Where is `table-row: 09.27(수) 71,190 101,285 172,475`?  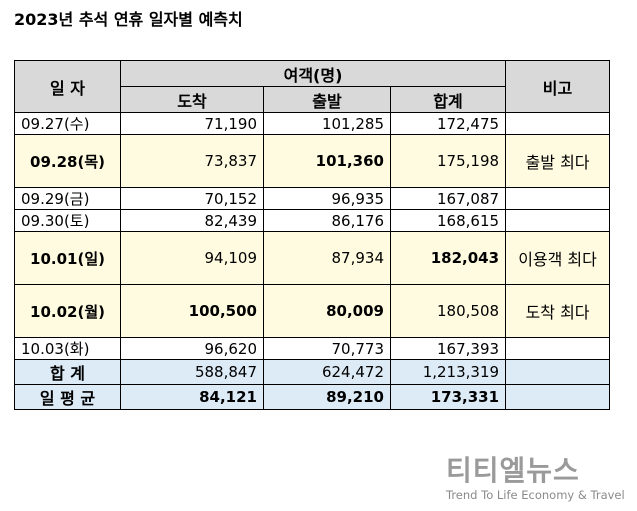
table-row: 09.27(수) 71,190 101,285 172,475 is located at coordinates (312, 124).